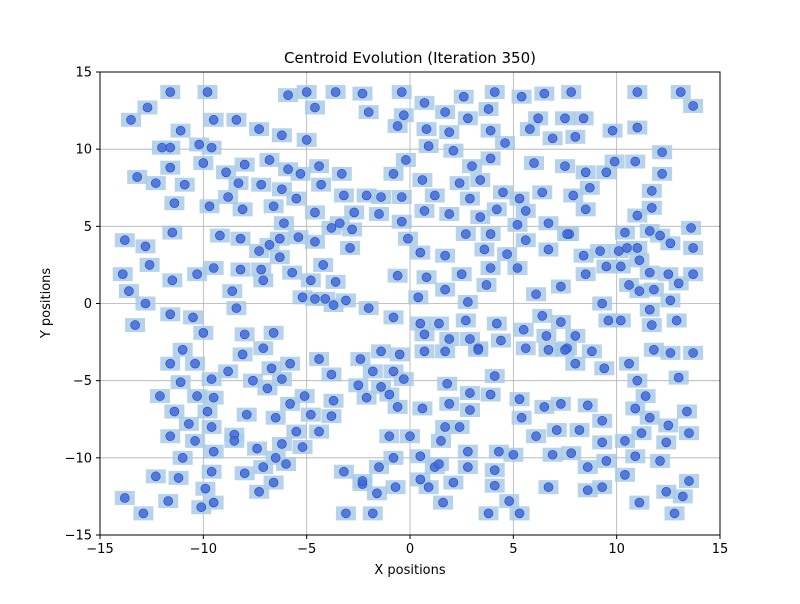  Describe the element at coordinates (82, 305) in the screenshot. I see `y-axis-ticks: −15 −10 −5 0 5 10 15` at that location.